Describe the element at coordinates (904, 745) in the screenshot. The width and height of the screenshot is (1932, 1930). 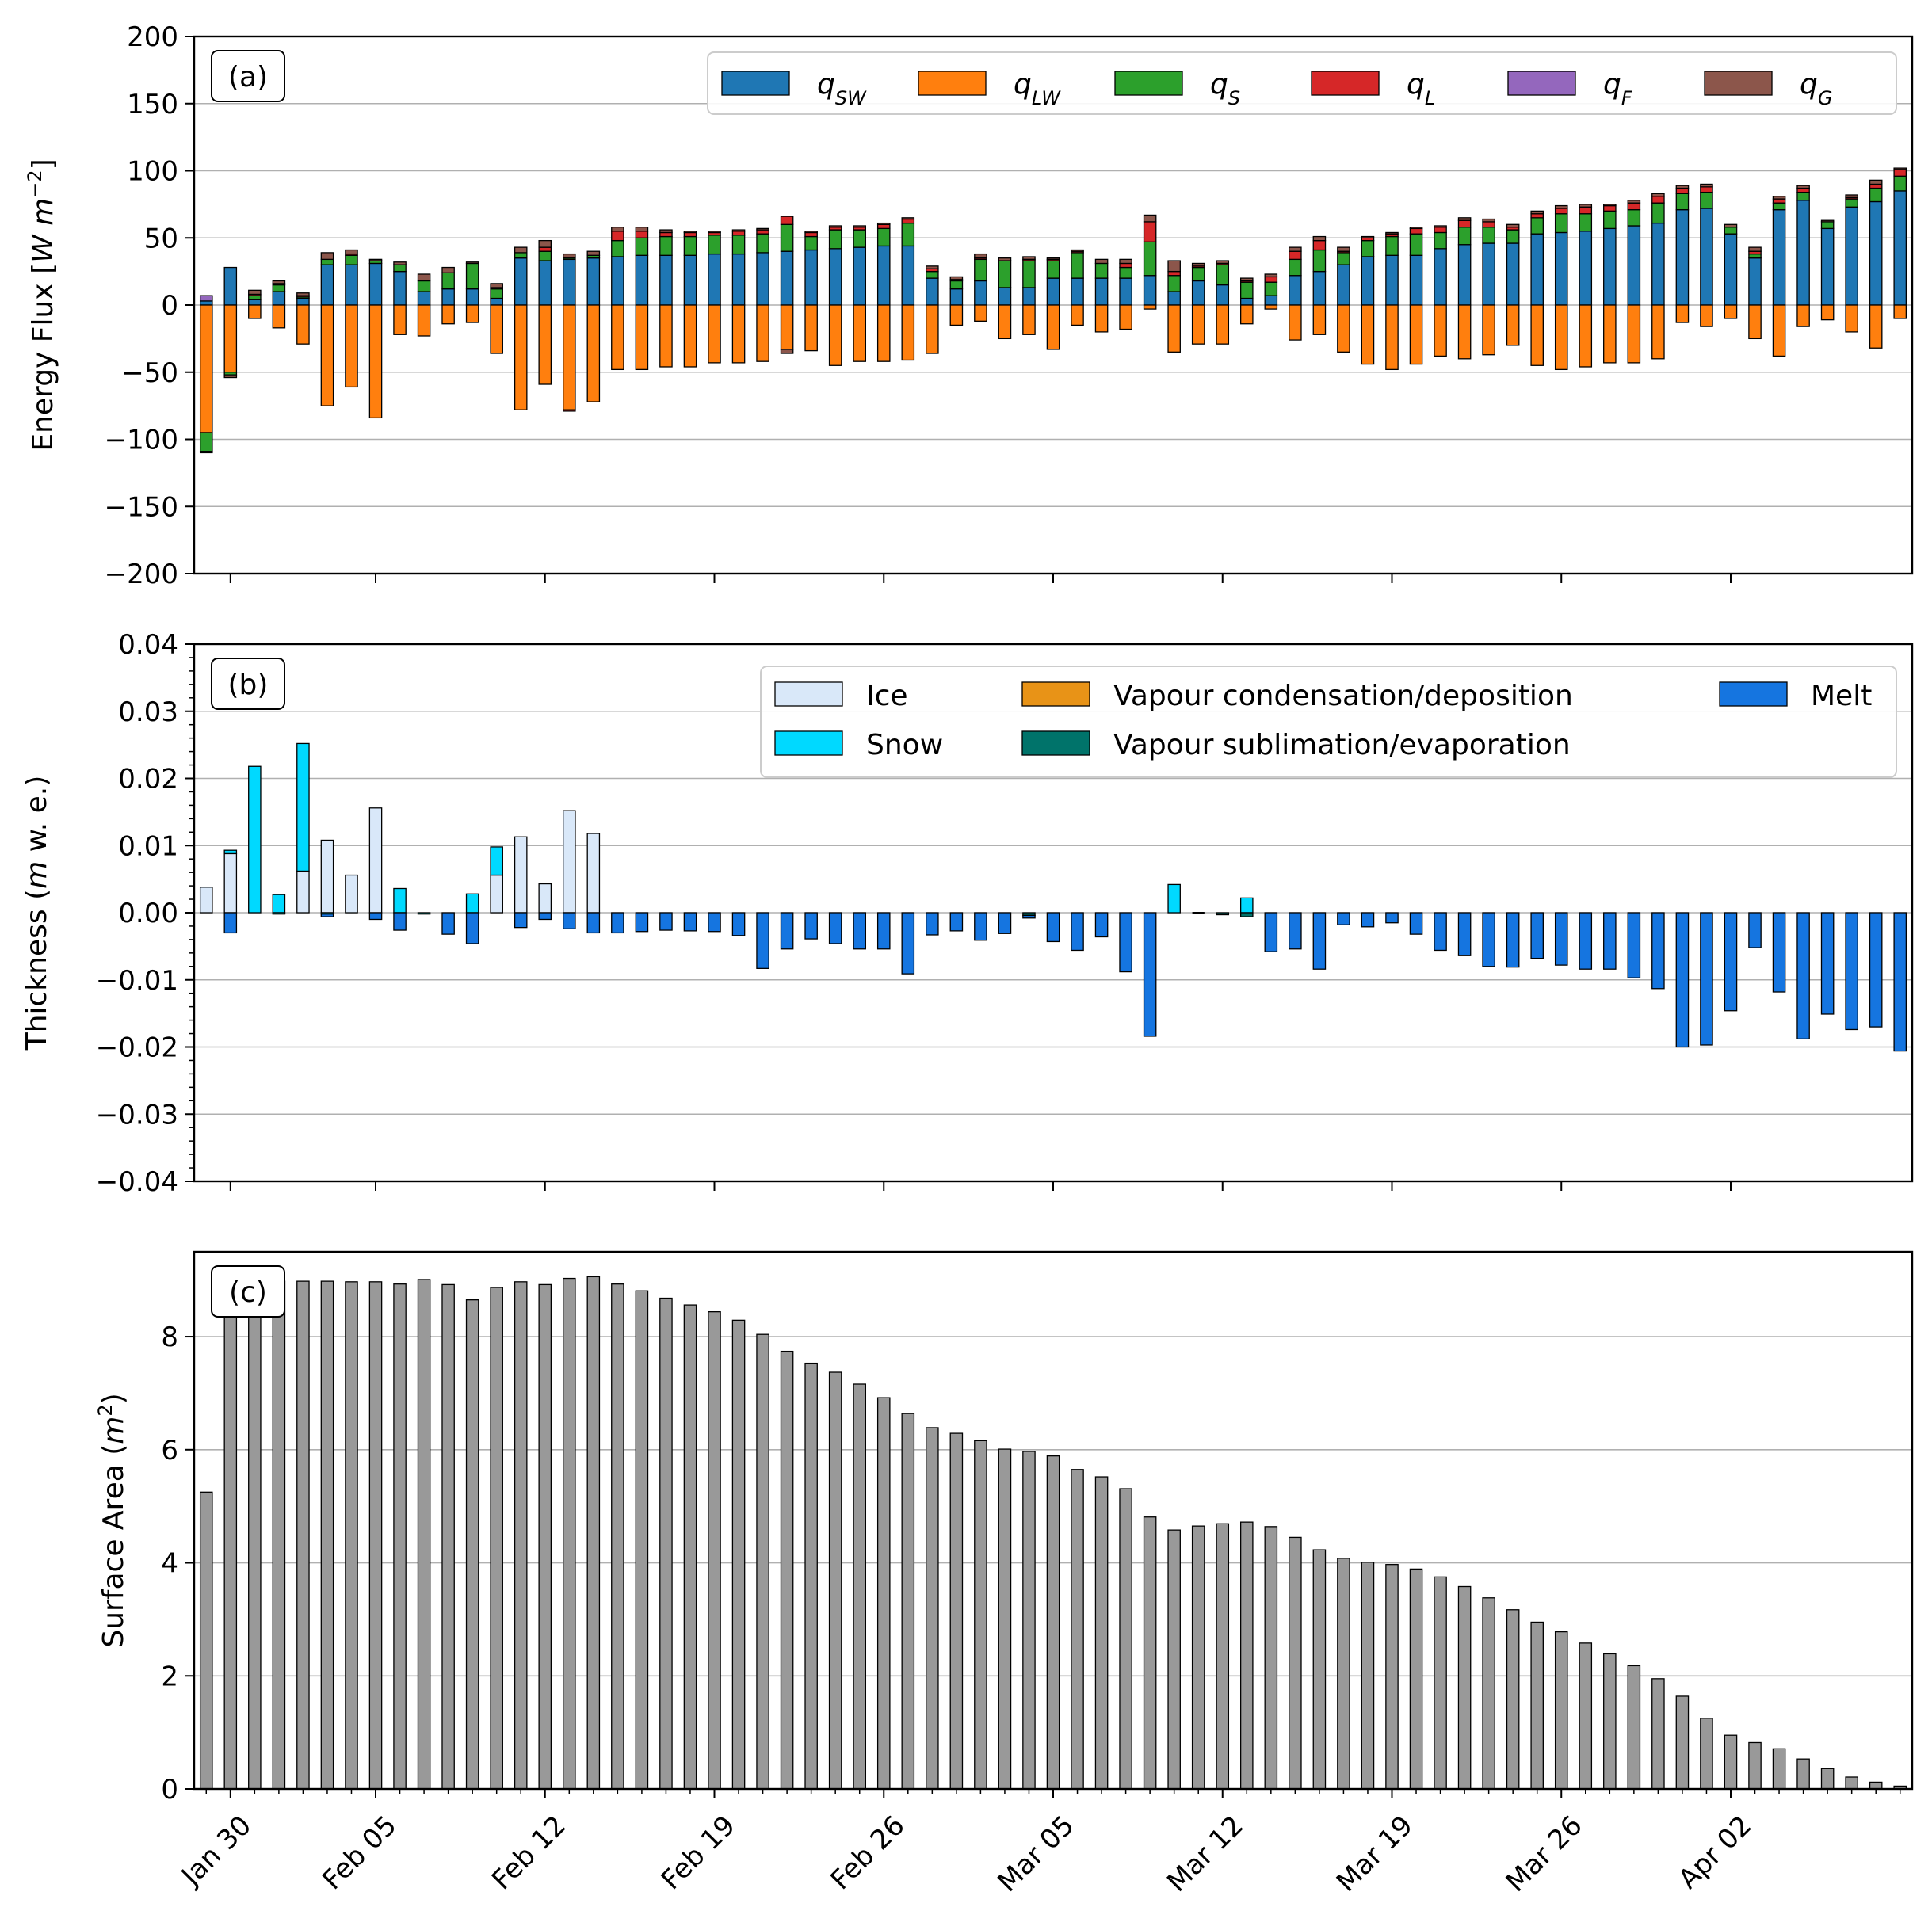
I see `legend-label: Snow` at that location.